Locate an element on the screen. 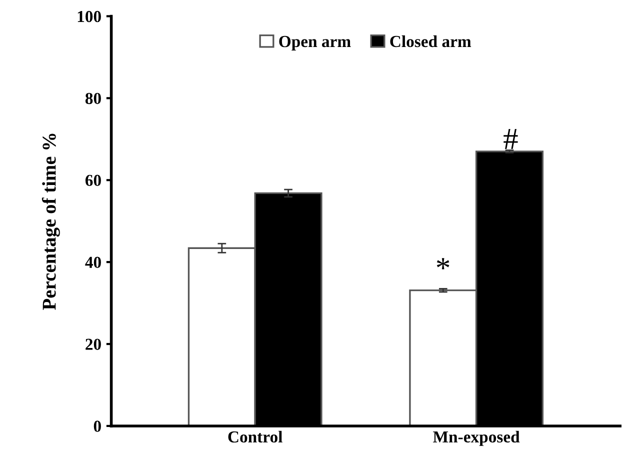 Image resolution: width=636 pixels, height=463 pixels. y-tick-label: 20 is located at coordinates (93, 344).